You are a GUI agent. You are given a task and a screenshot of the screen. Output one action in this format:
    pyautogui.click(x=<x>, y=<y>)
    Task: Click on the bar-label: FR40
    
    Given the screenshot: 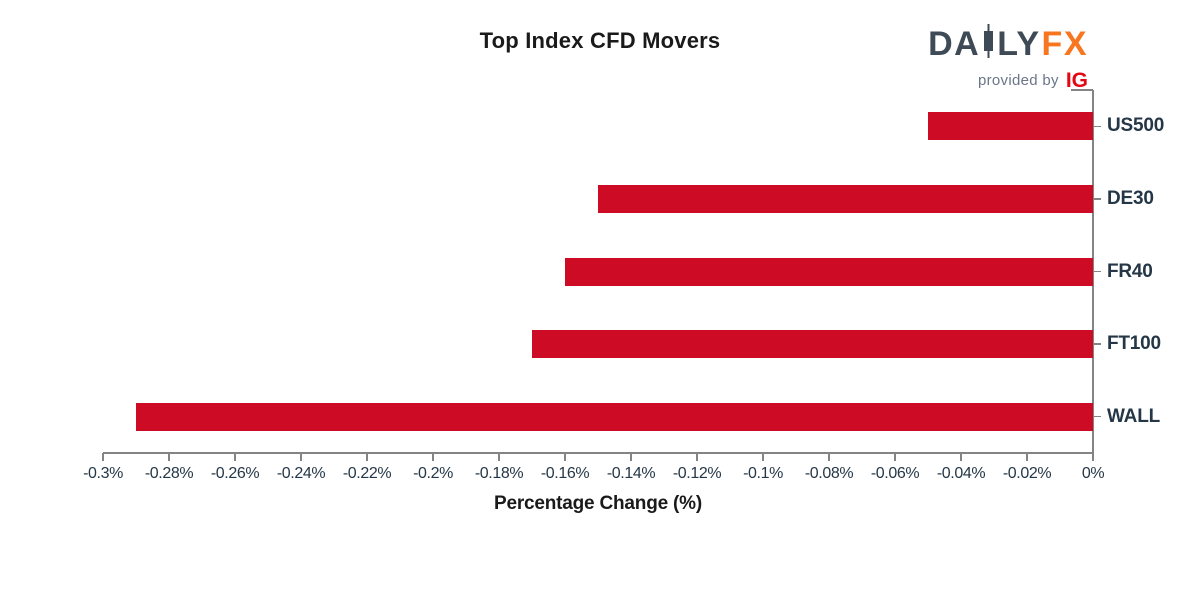 What is the action you would take?
    pyautogui.click(x=1130, y=271)
    